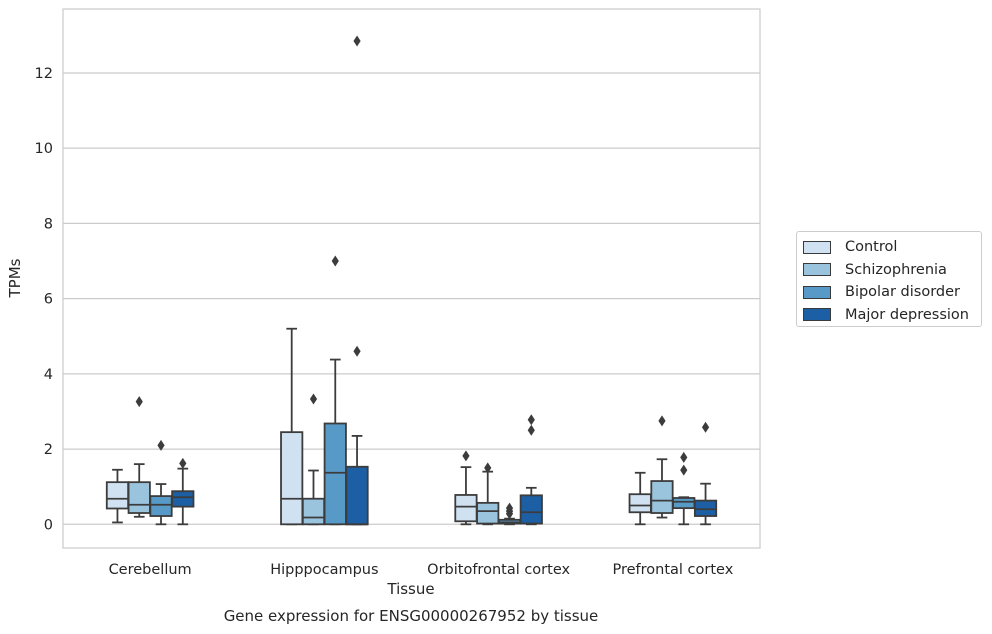 This screenshot has width=992, height=634. I want to click on legend-swatch-schizophrenia, so click(817, 270).